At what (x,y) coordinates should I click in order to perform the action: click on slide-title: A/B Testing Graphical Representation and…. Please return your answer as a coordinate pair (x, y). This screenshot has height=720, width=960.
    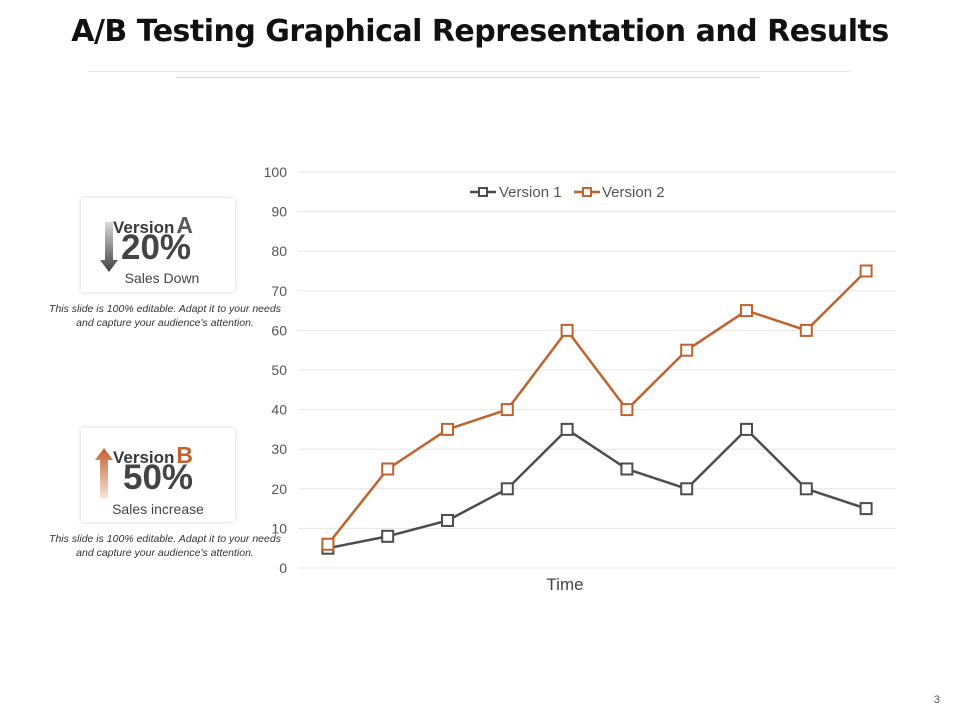
    Looking at the image, I should click on (480, 31).